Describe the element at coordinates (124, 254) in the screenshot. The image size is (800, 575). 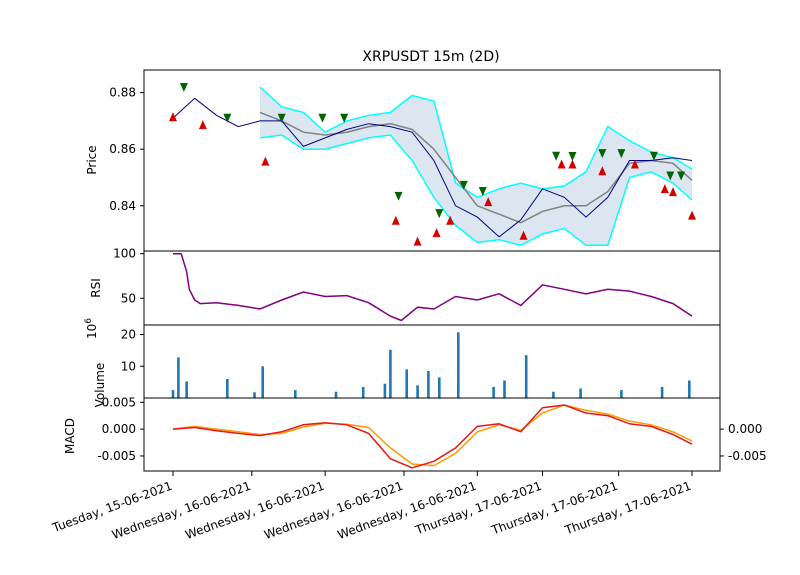
I see `y-tick-label: 100` at that location.